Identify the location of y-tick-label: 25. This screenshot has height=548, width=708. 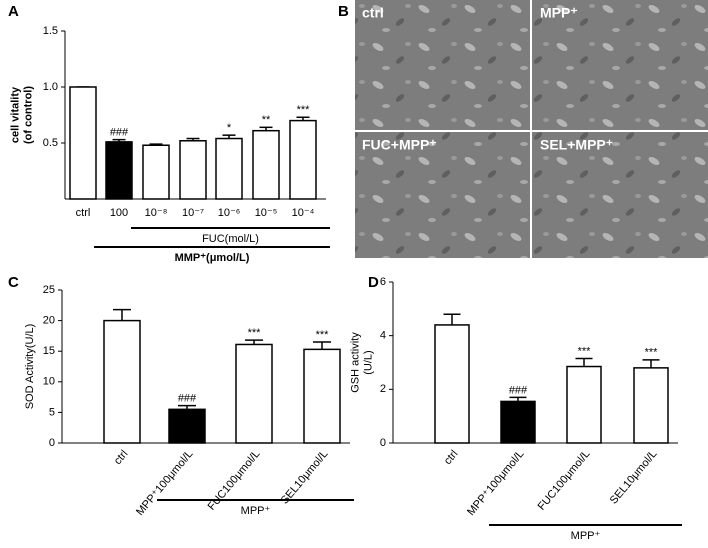
(49, 290).